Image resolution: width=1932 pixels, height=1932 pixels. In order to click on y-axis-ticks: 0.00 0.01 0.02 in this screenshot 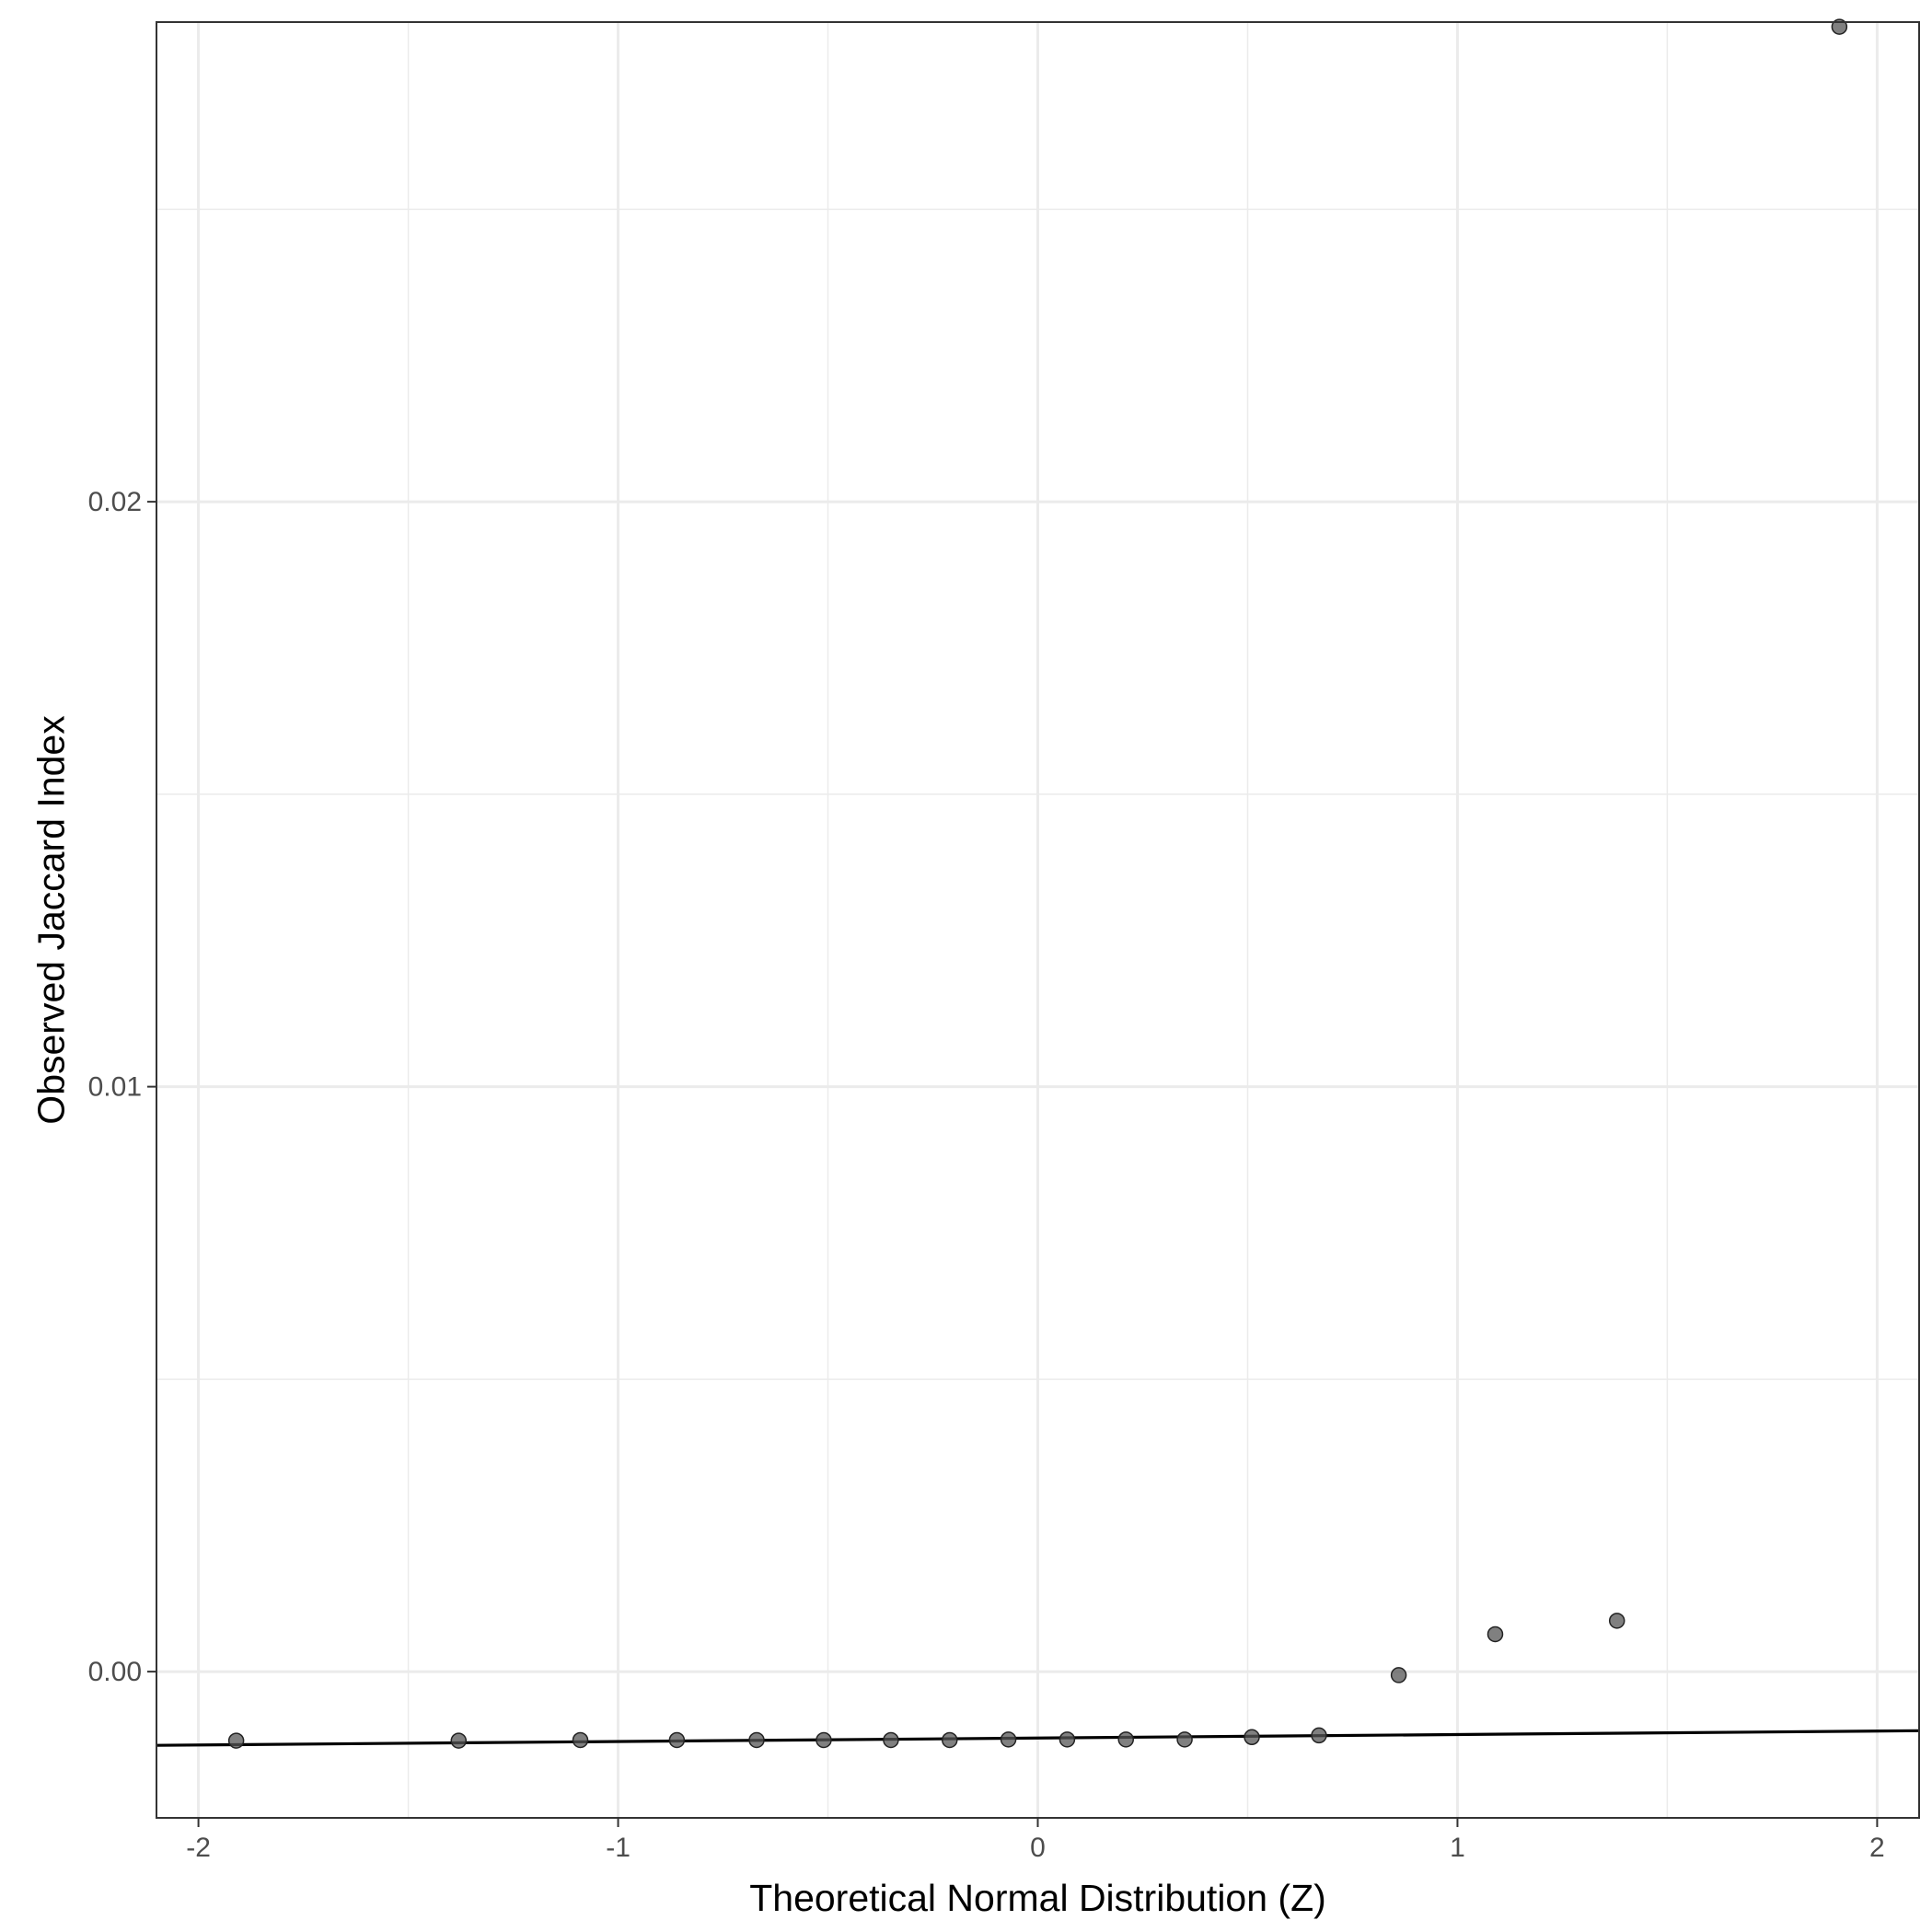, I will do `click(122, 1087)`.